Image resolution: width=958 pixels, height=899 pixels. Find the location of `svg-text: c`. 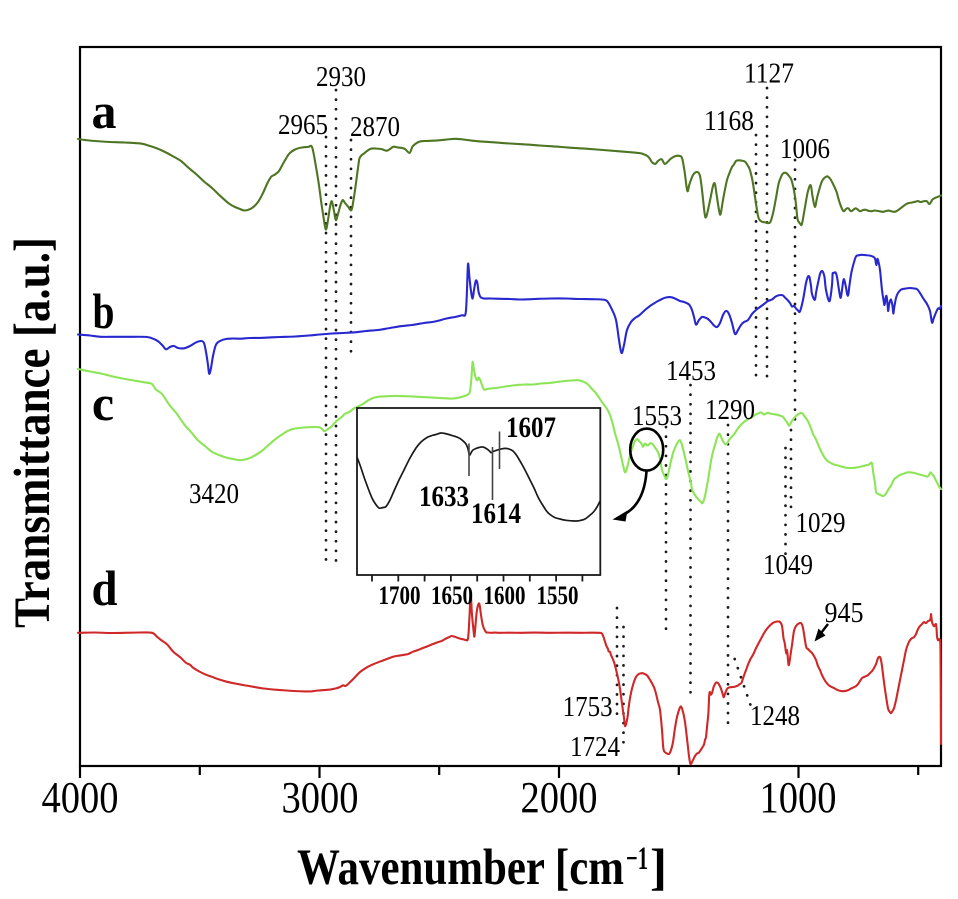

svg-text: c is located at coordinates (103, 403).